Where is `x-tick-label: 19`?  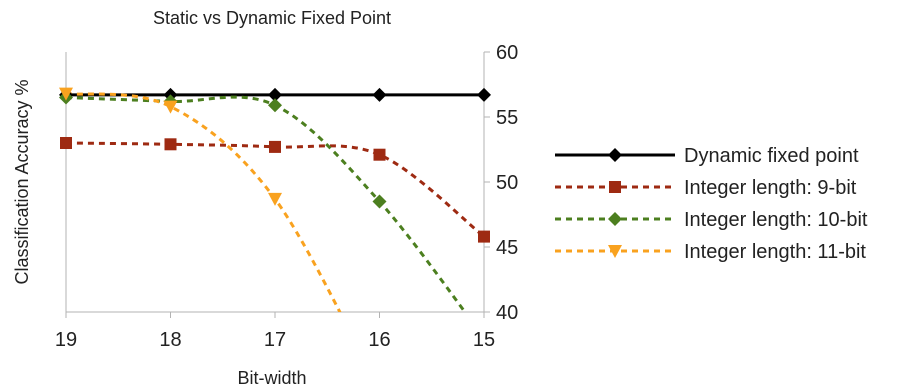
x-tick-label: 19 is located at coordinates (66, 340).